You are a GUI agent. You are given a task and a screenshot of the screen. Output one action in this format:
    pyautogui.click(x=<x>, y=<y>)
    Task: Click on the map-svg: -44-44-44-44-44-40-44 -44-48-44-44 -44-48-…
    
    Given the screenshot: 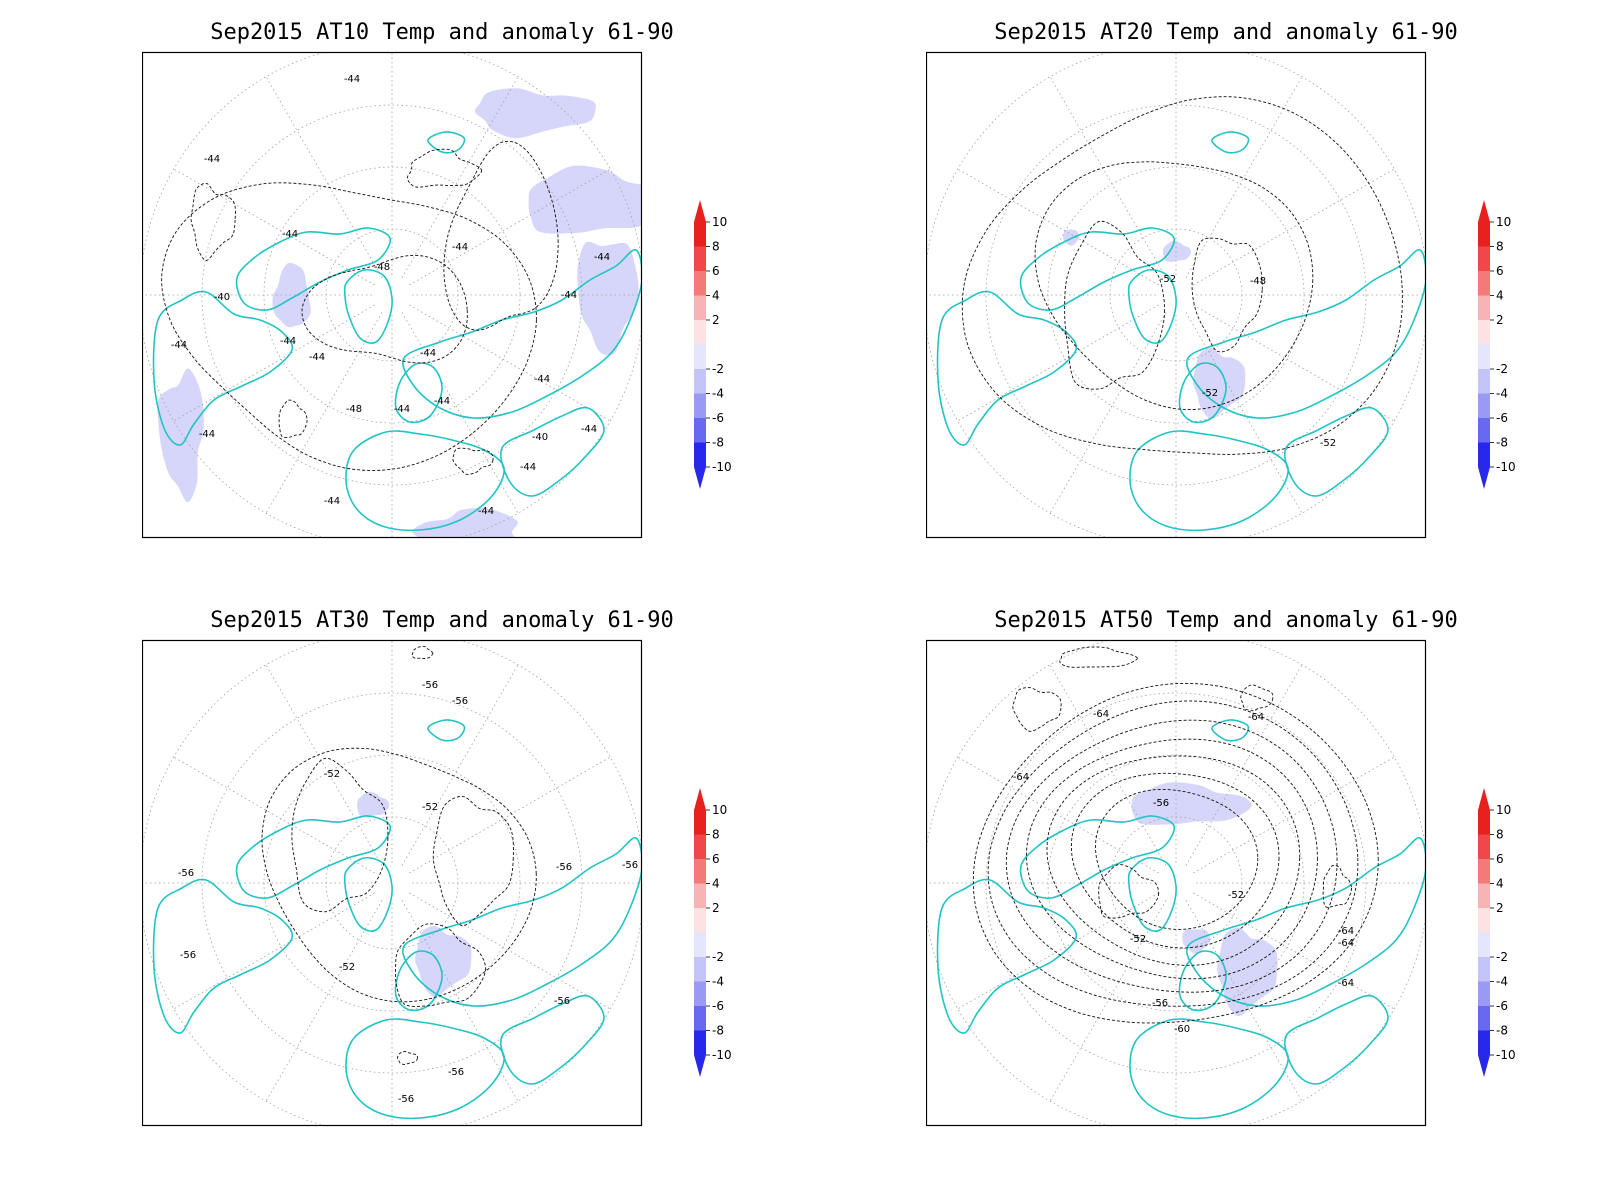 What is the action you would take?
    pyautogui.click(x=437, y=295)
    